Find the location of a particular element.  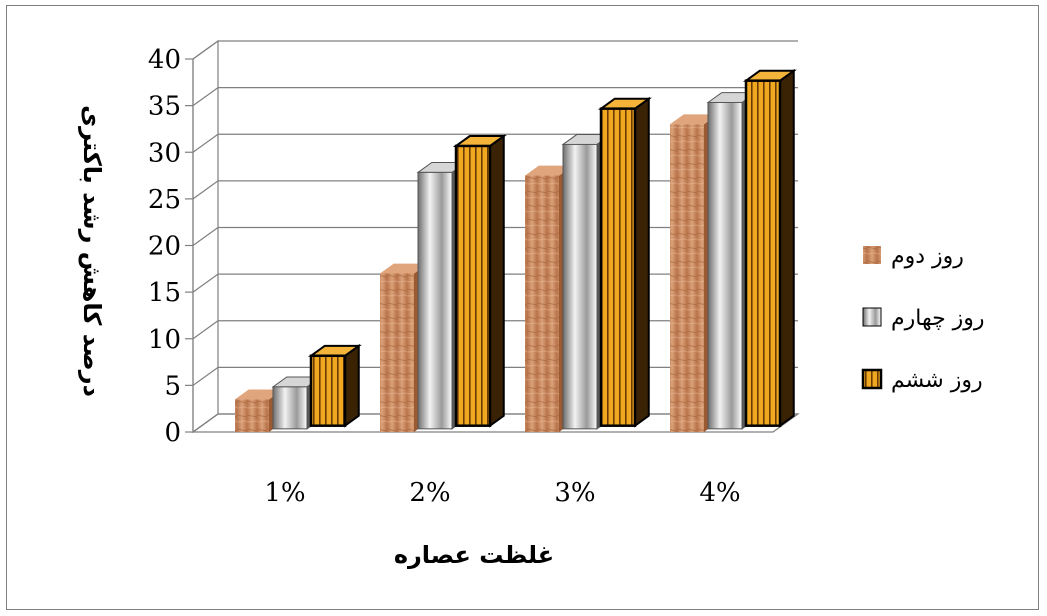

x-tick-label: 1% is located at coordinates (284, 493).